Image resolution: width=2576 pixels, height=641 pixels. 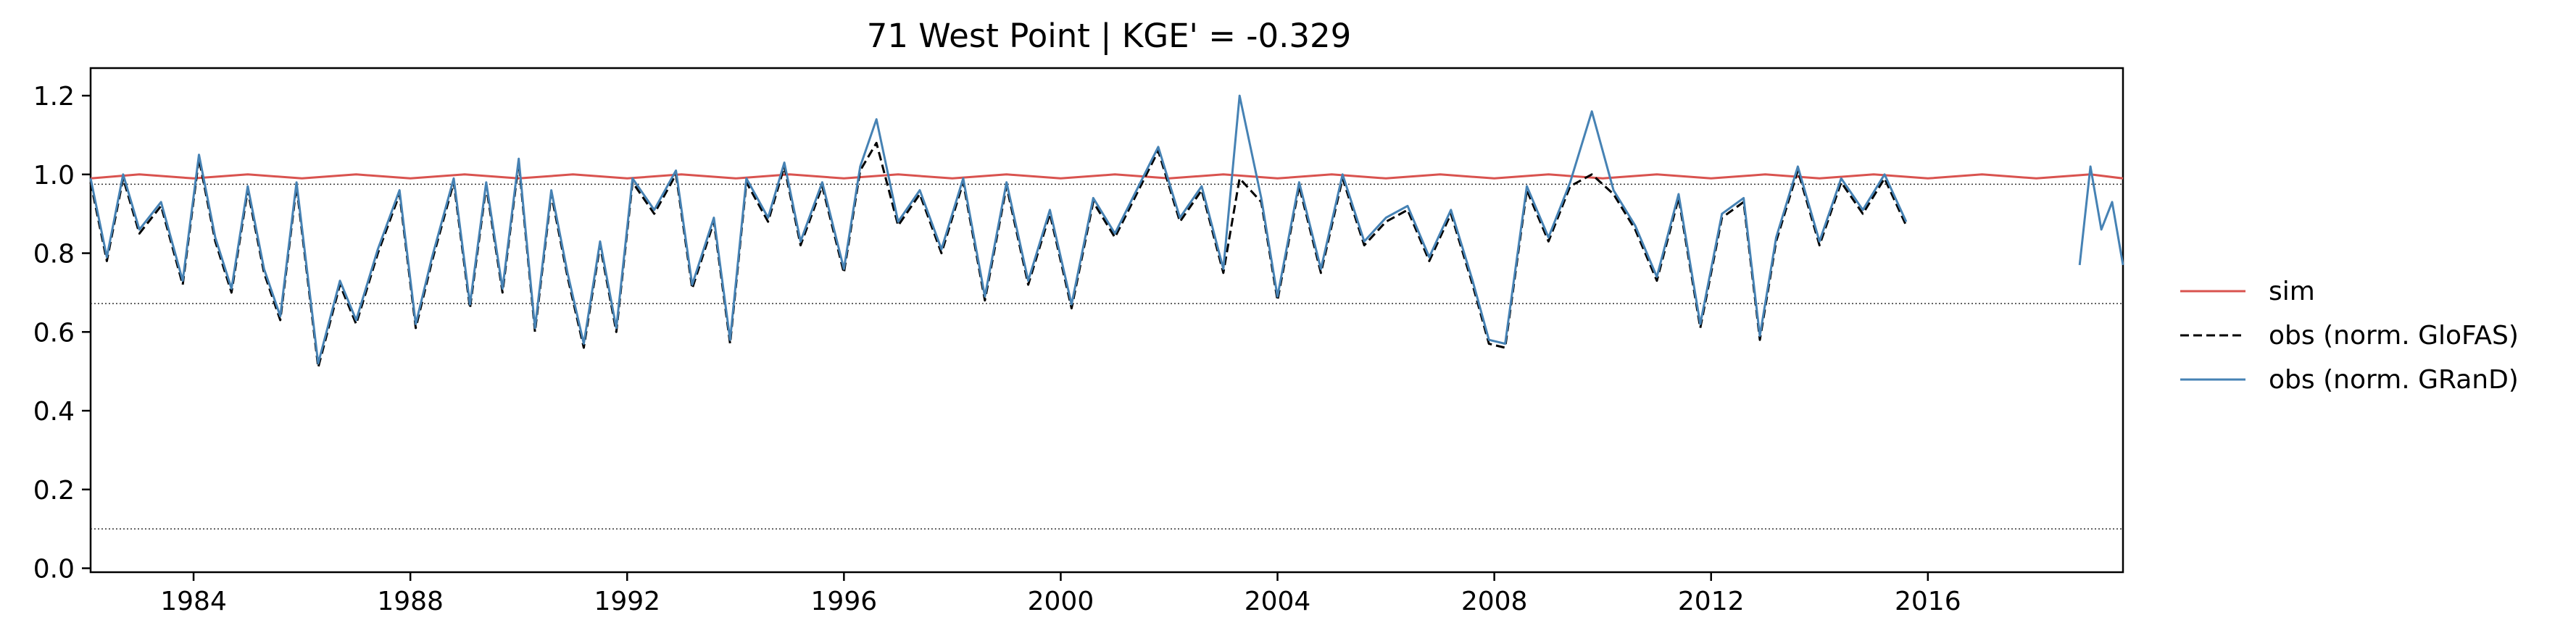 What do you see at coordinates (1107, 176) in the screenshot?
I see `series-line-sim` at bounding box center [1107, 176].